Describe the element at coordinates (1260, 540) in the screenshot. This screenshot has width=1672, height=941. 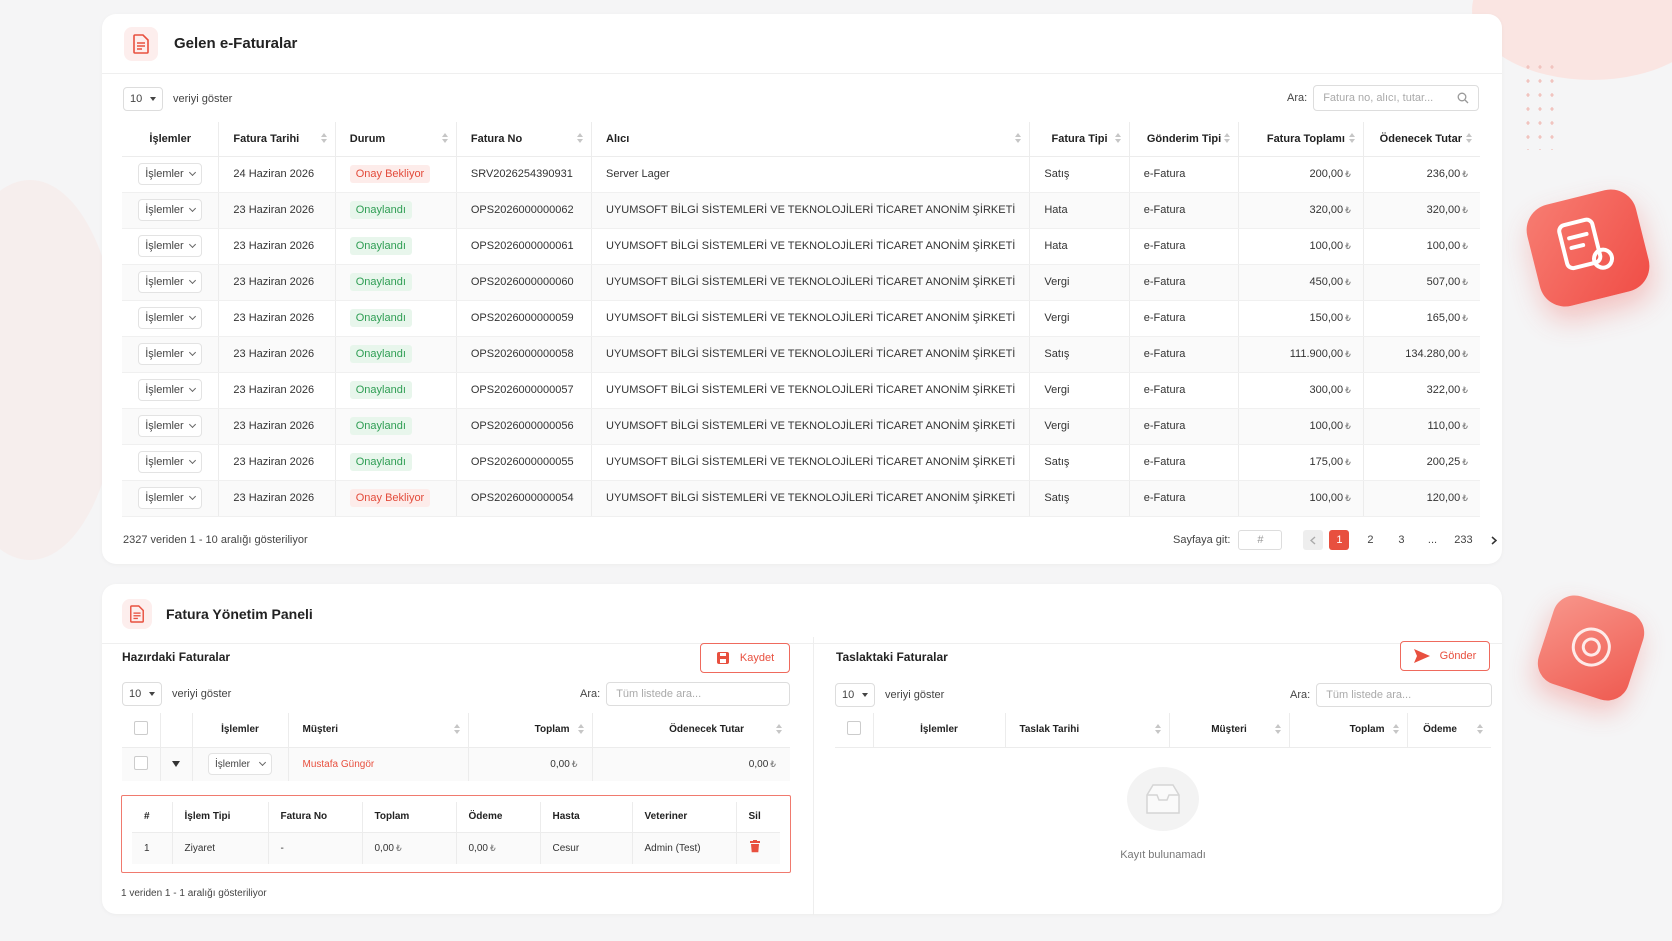
I see `goto-page-input: #` at that location.